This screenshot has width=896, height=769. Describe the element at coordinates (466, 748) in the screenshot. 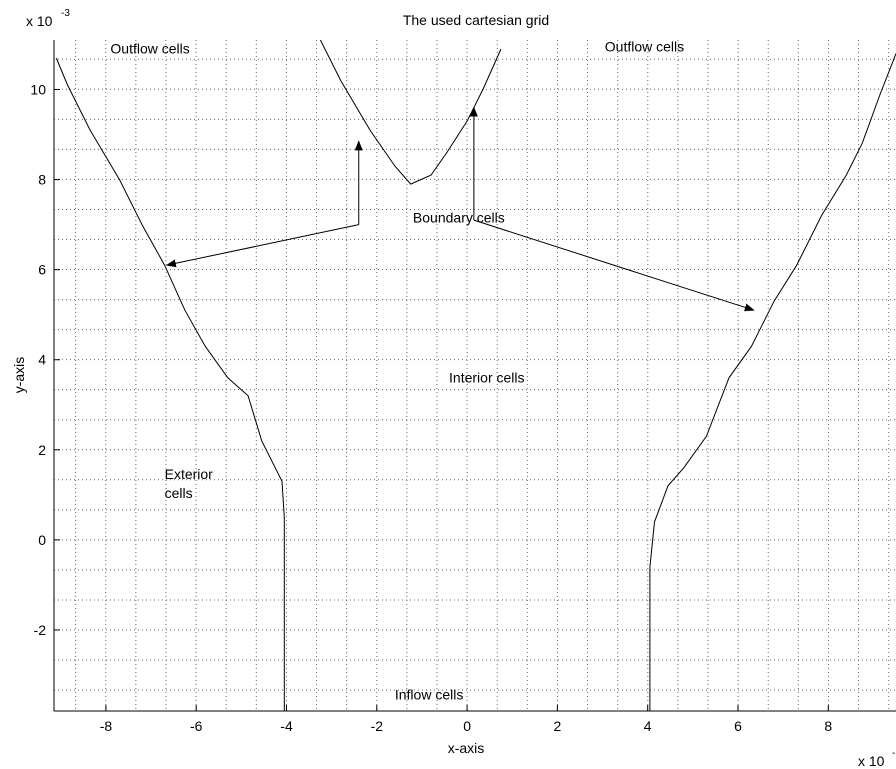

I see `x-axis-label: x-axis` at that location.